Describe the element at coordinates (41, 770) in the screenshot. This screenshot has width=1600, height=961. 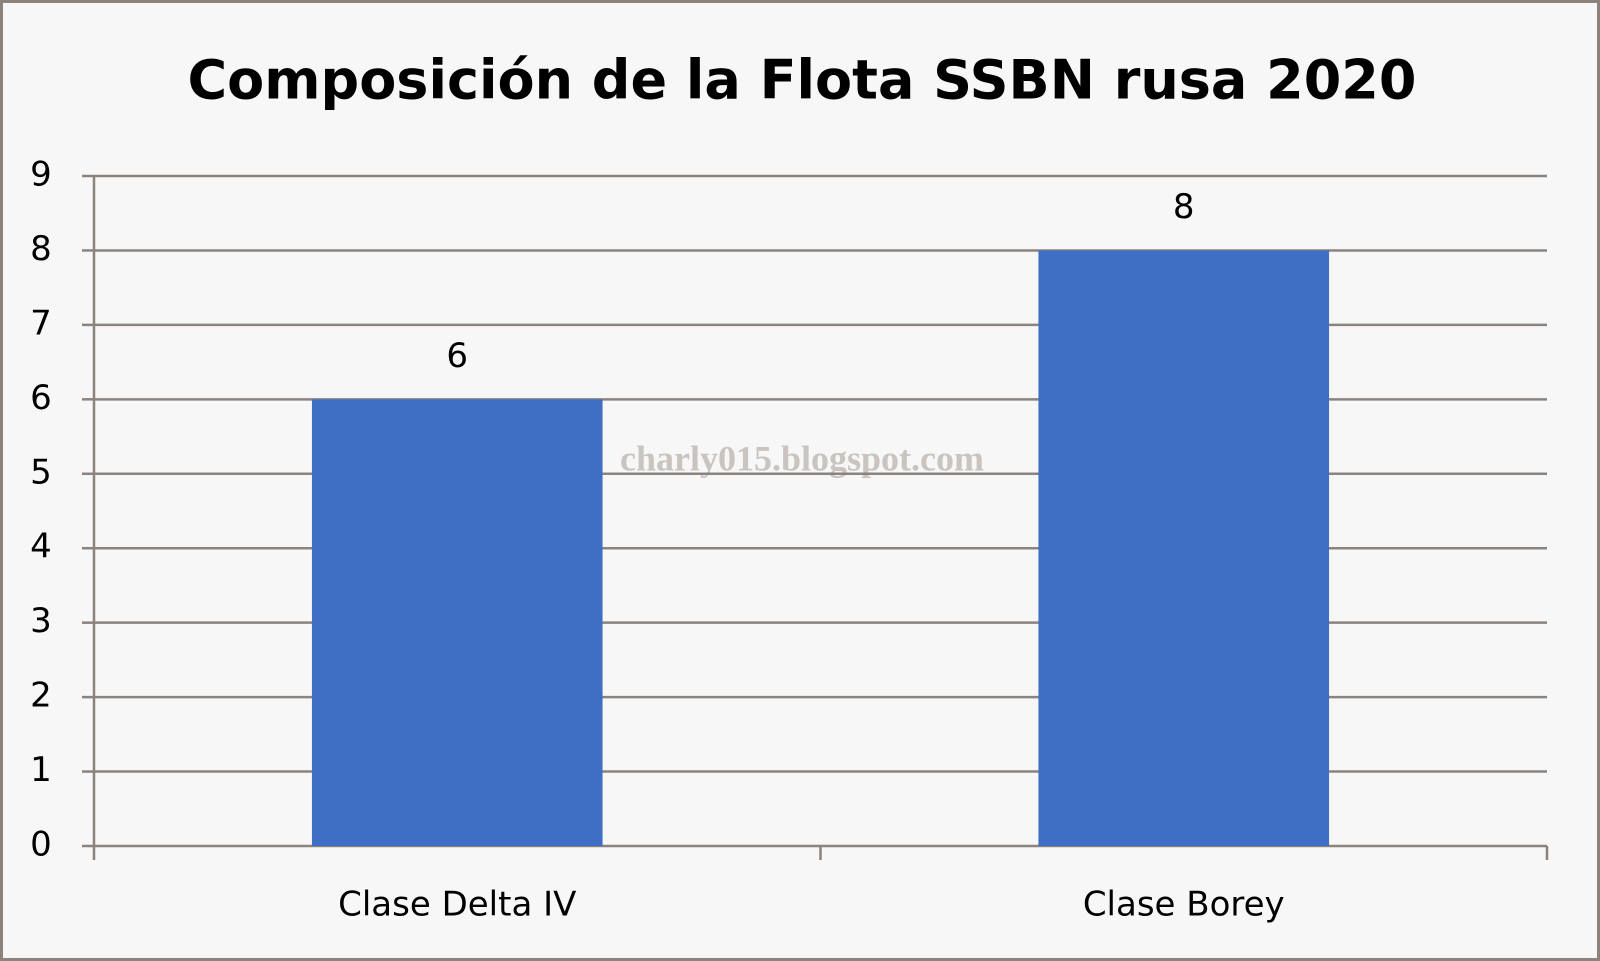
I see `y-tick-label: 1` at that location.